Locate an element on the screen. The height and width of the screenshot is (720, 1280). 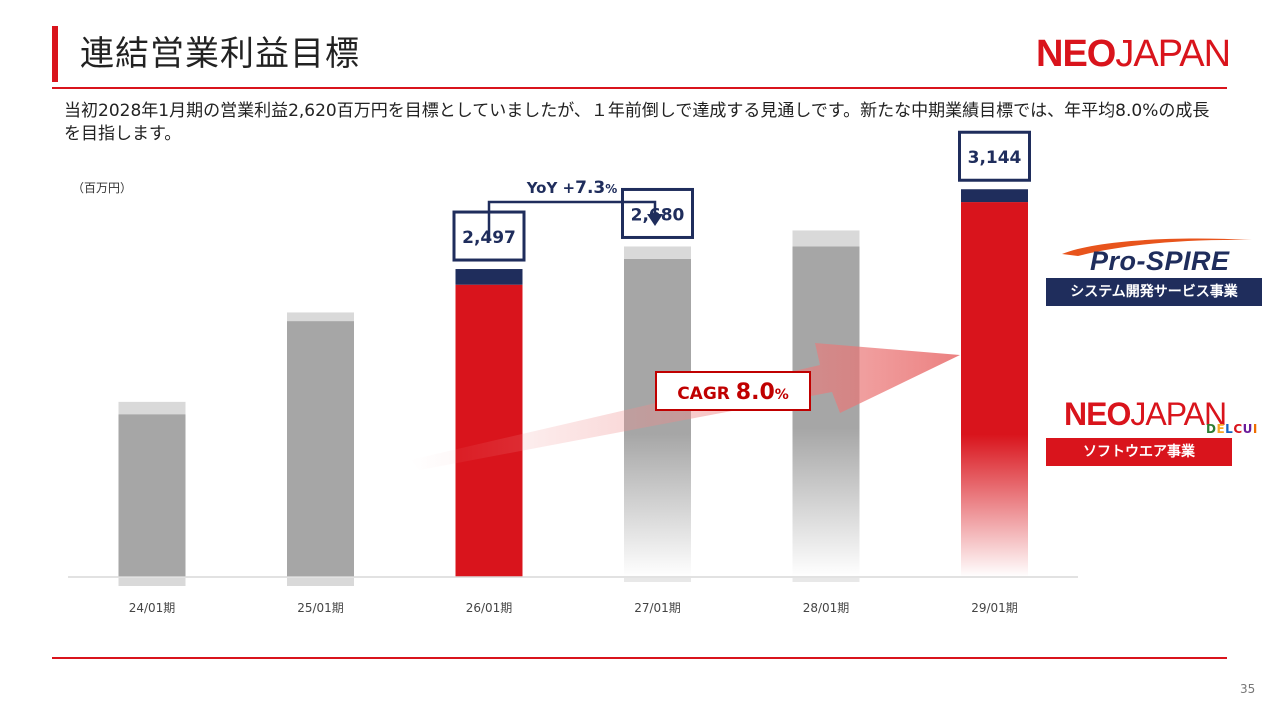
logo-bold-text: NEO is located at coordinates (1076, 54).